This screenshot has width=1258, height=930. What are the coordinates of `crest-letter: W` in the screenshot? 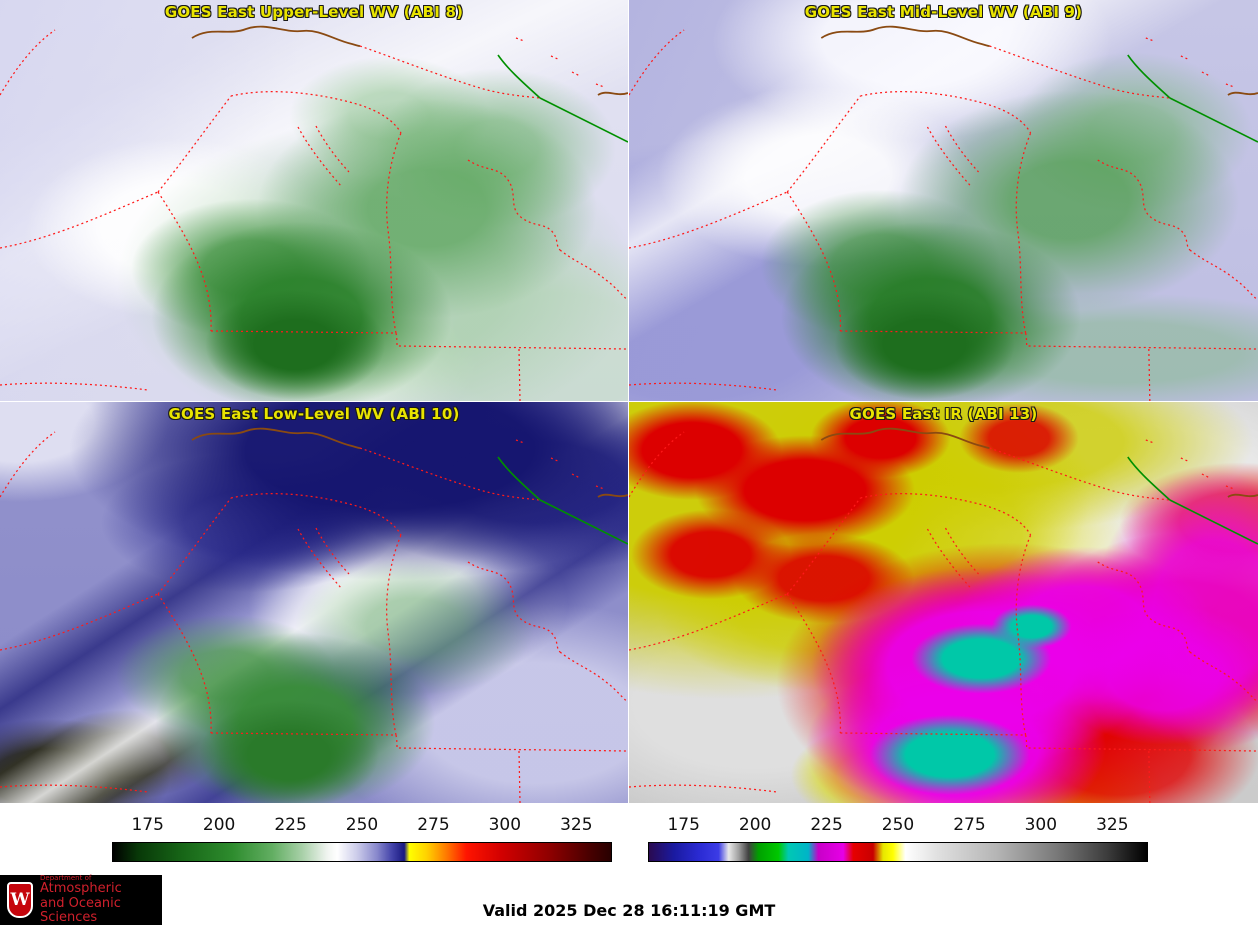 It's located at (20, 900).